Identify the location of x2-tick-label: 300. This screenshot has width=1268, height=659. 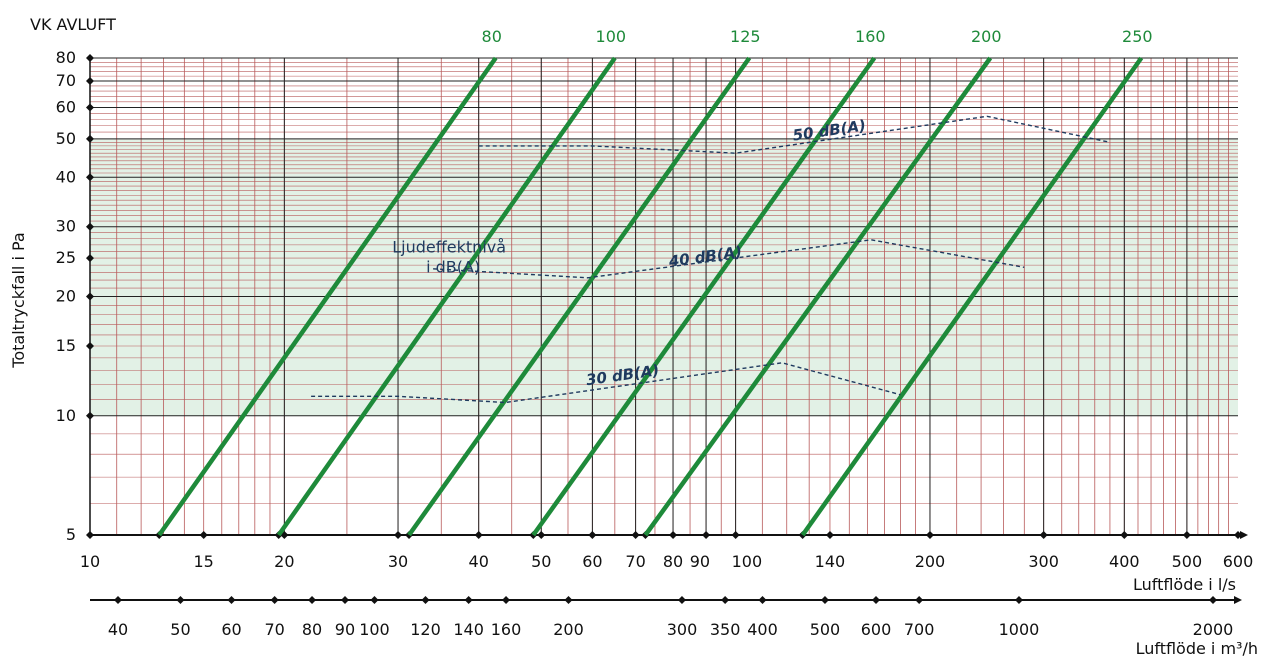
(682, 629).